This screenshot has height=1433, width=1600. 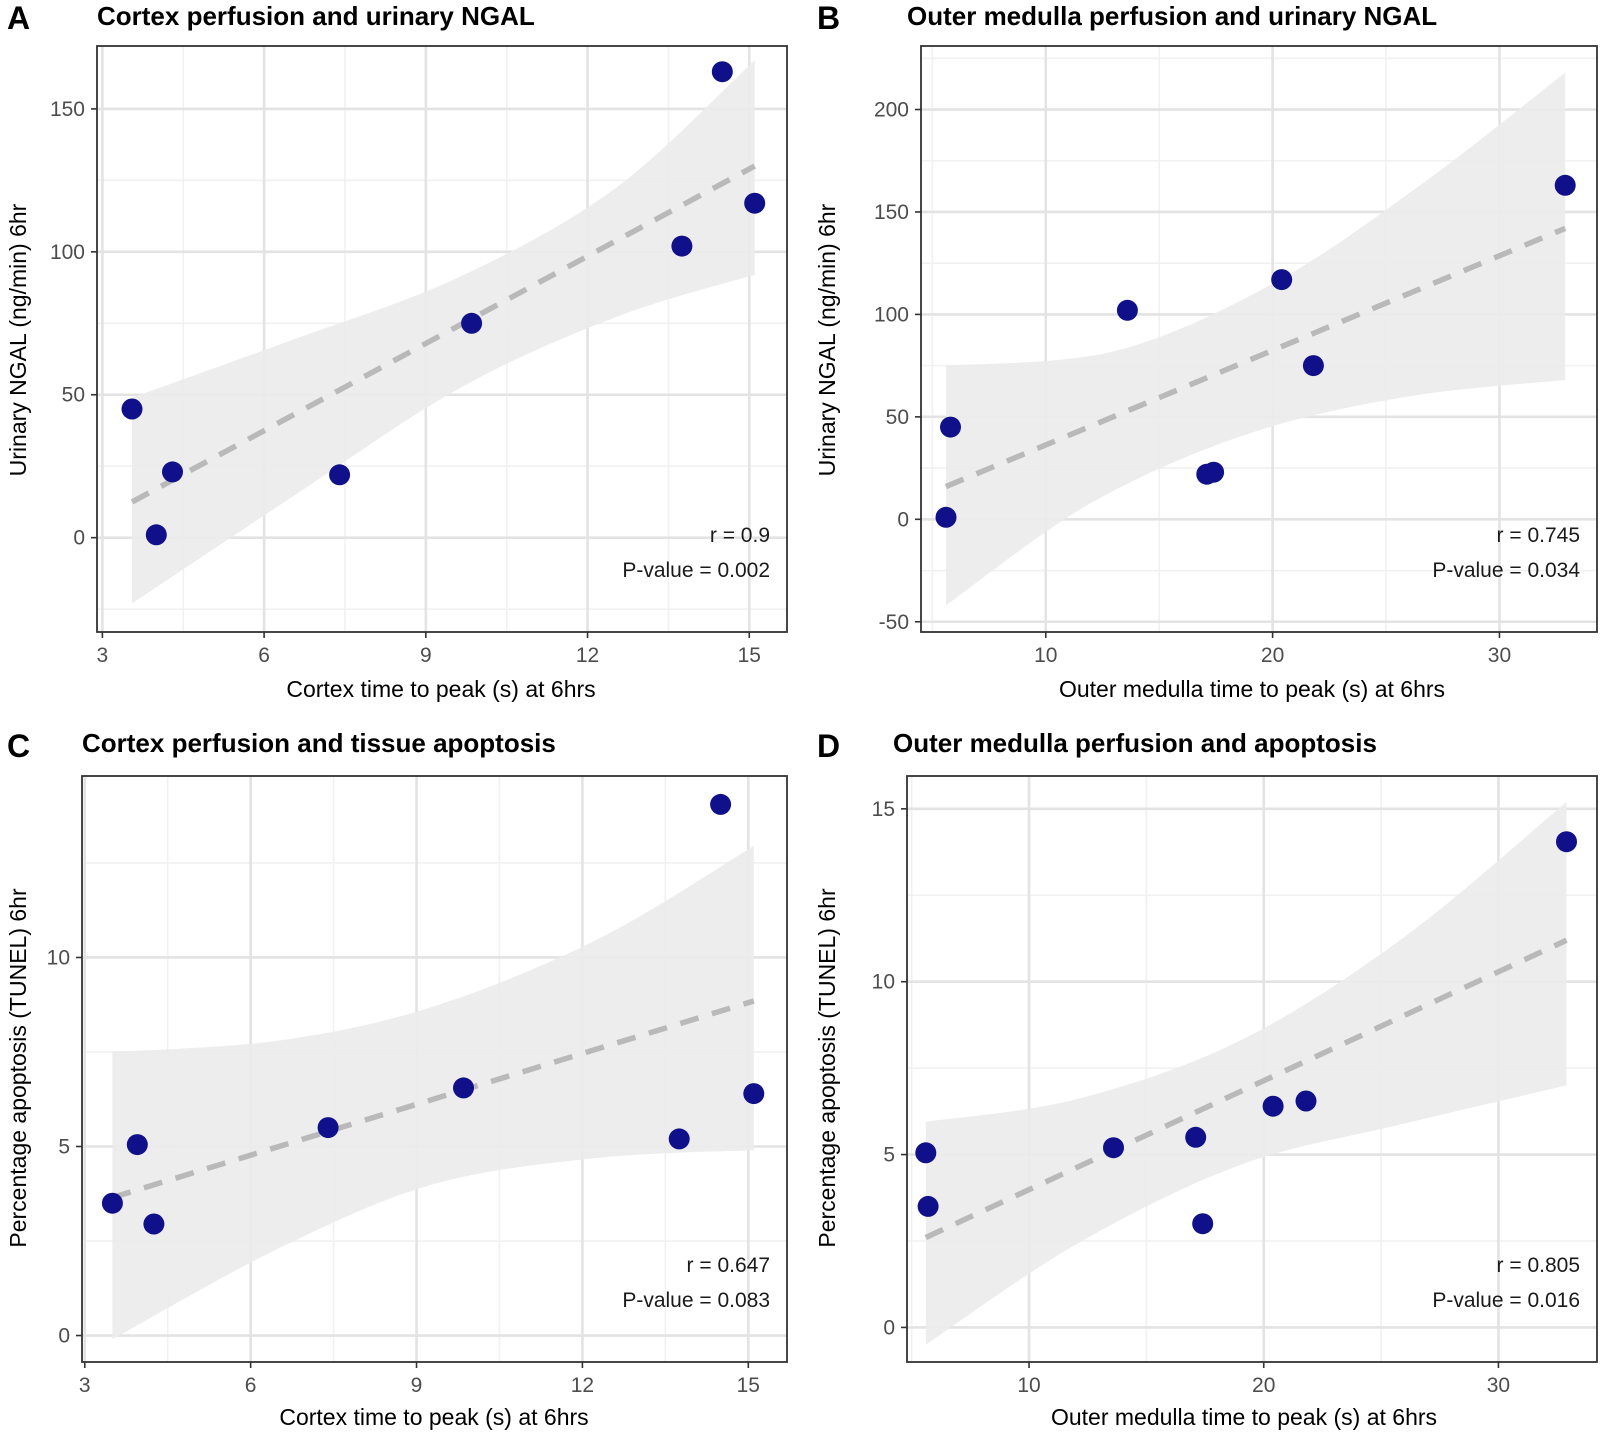 What do you see at coordinates (828, 18) in the screenshot?
I see `panel-b-letter: B` at bounding box center [828, 18].